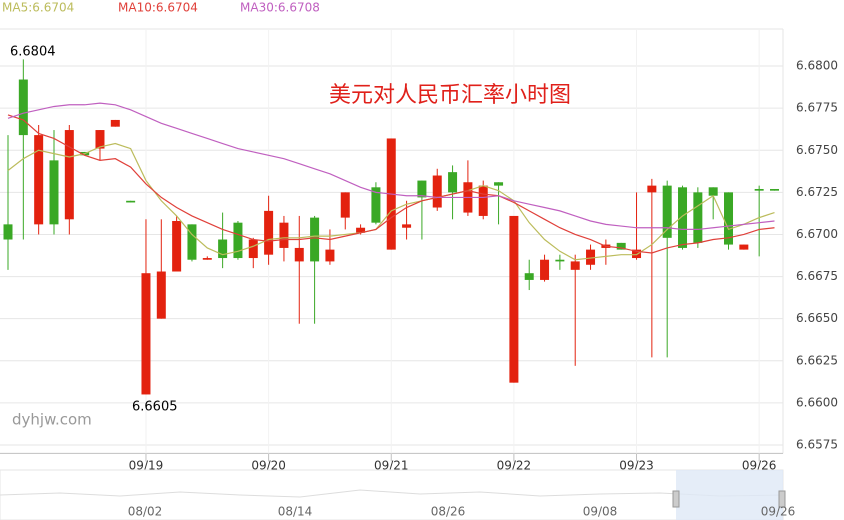 The image size is (844, 520). What do you see at coordinates (817, 234) in the screenshot?
I see `y-tick-label: 6.6700` at bounding box center [817, 234].